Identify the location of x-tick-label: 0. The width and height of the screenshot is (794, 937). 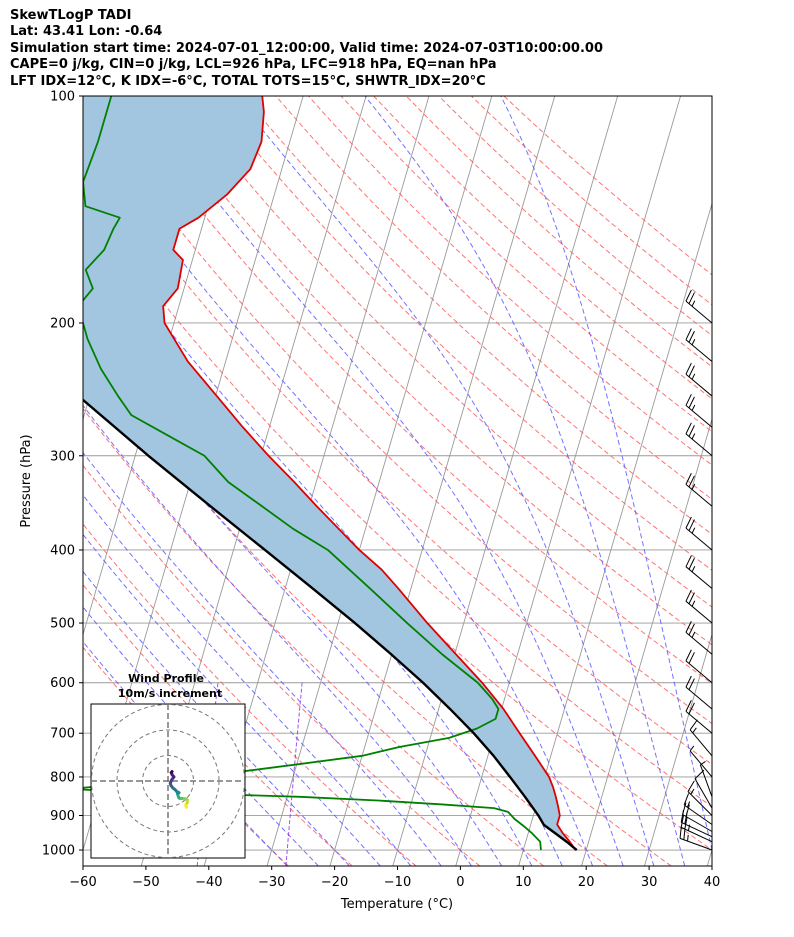
(460, 882).